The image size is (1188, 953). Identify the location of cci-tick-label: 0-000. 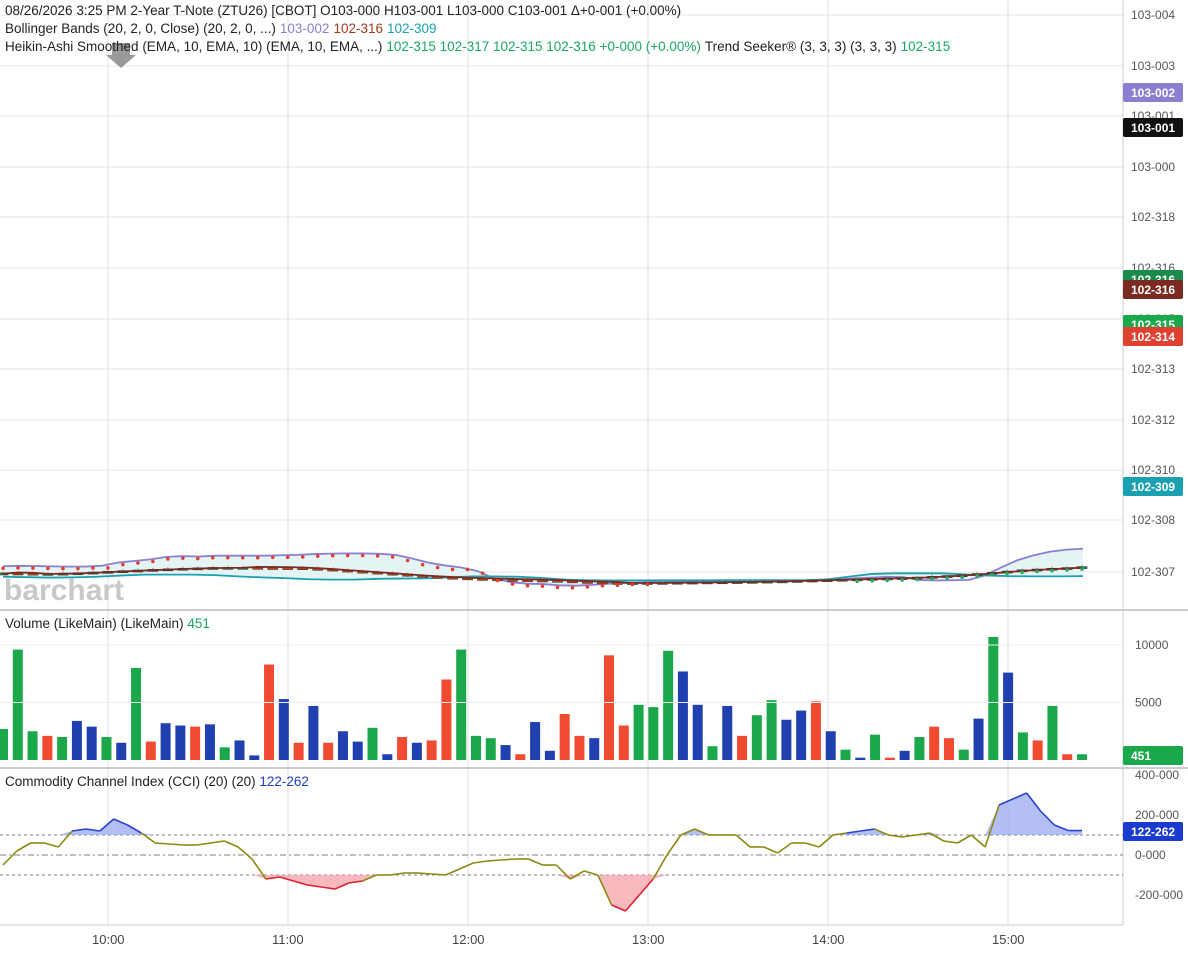
(1150, 855).